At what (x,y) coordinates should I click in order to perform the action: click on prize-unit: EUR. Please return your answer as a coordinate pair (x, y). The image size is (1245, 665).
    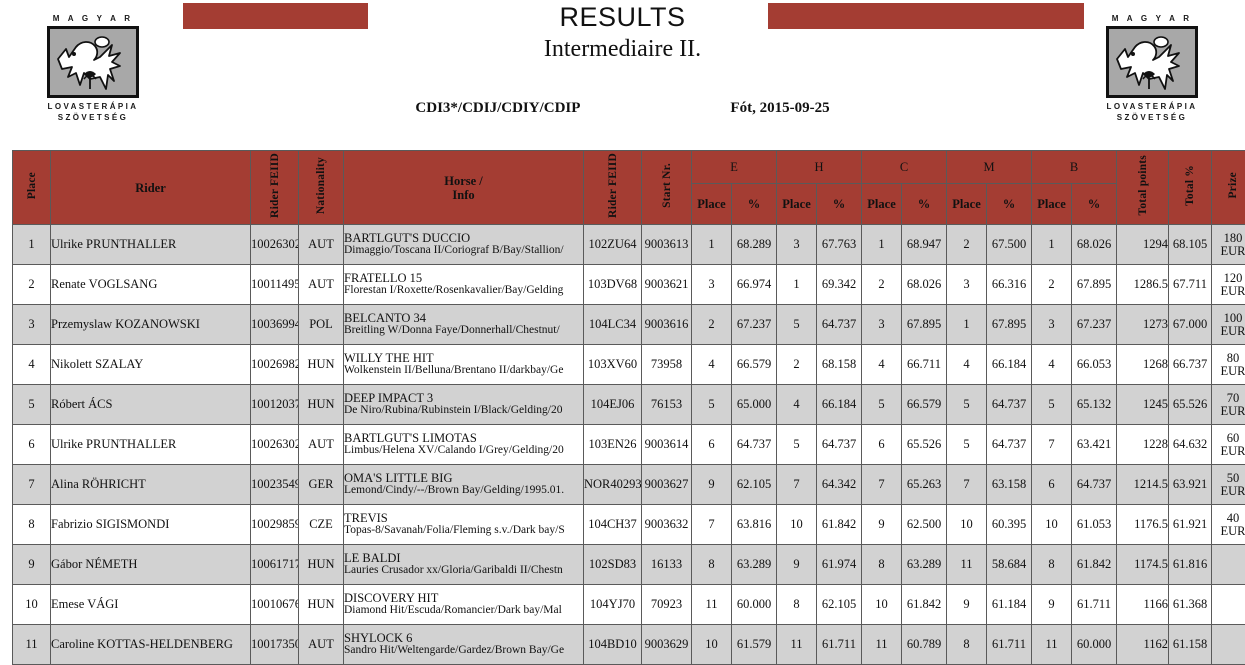
    Looking at the image, I should click on (1228, 451).